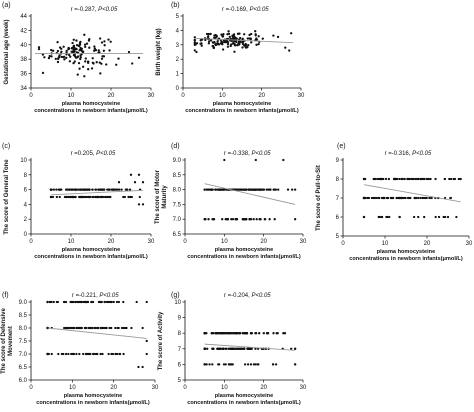 The width and height of the screenshot is (474, 412). Describe the element at coordinates (23, 161) in the screenshot. I see `y-tick-label: 10` at that location.